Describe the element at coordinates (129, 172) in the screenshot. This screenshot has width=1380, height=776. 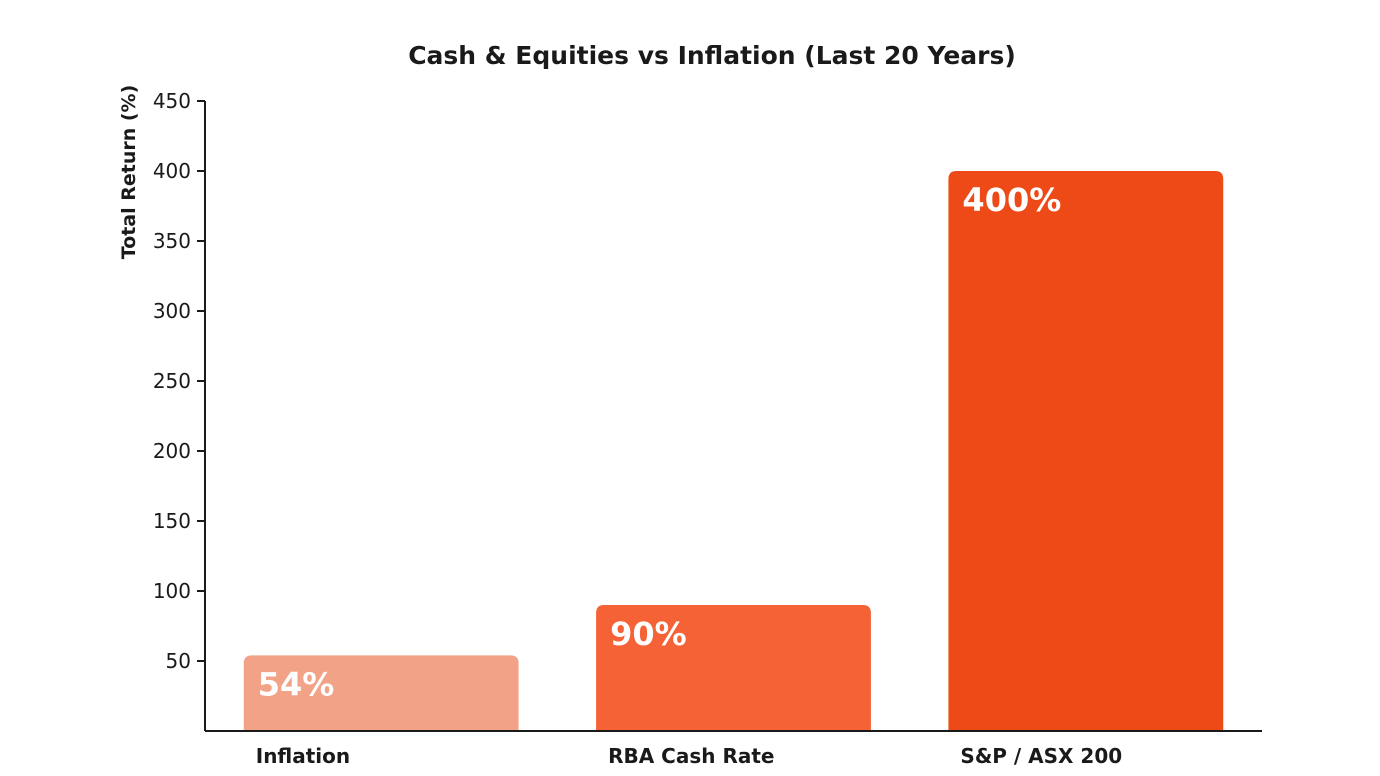
I see `y-axis-title: Total Return (%)` at that location.